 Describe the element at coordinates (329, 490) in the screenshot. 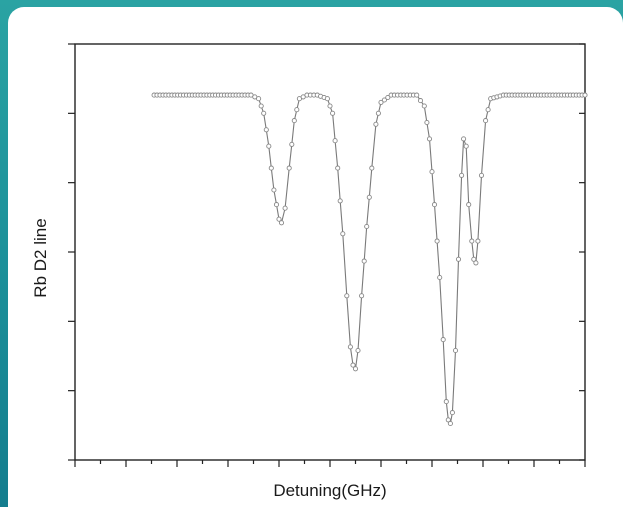

I see `x-axis-title: Detuning(GHz)` at that location.